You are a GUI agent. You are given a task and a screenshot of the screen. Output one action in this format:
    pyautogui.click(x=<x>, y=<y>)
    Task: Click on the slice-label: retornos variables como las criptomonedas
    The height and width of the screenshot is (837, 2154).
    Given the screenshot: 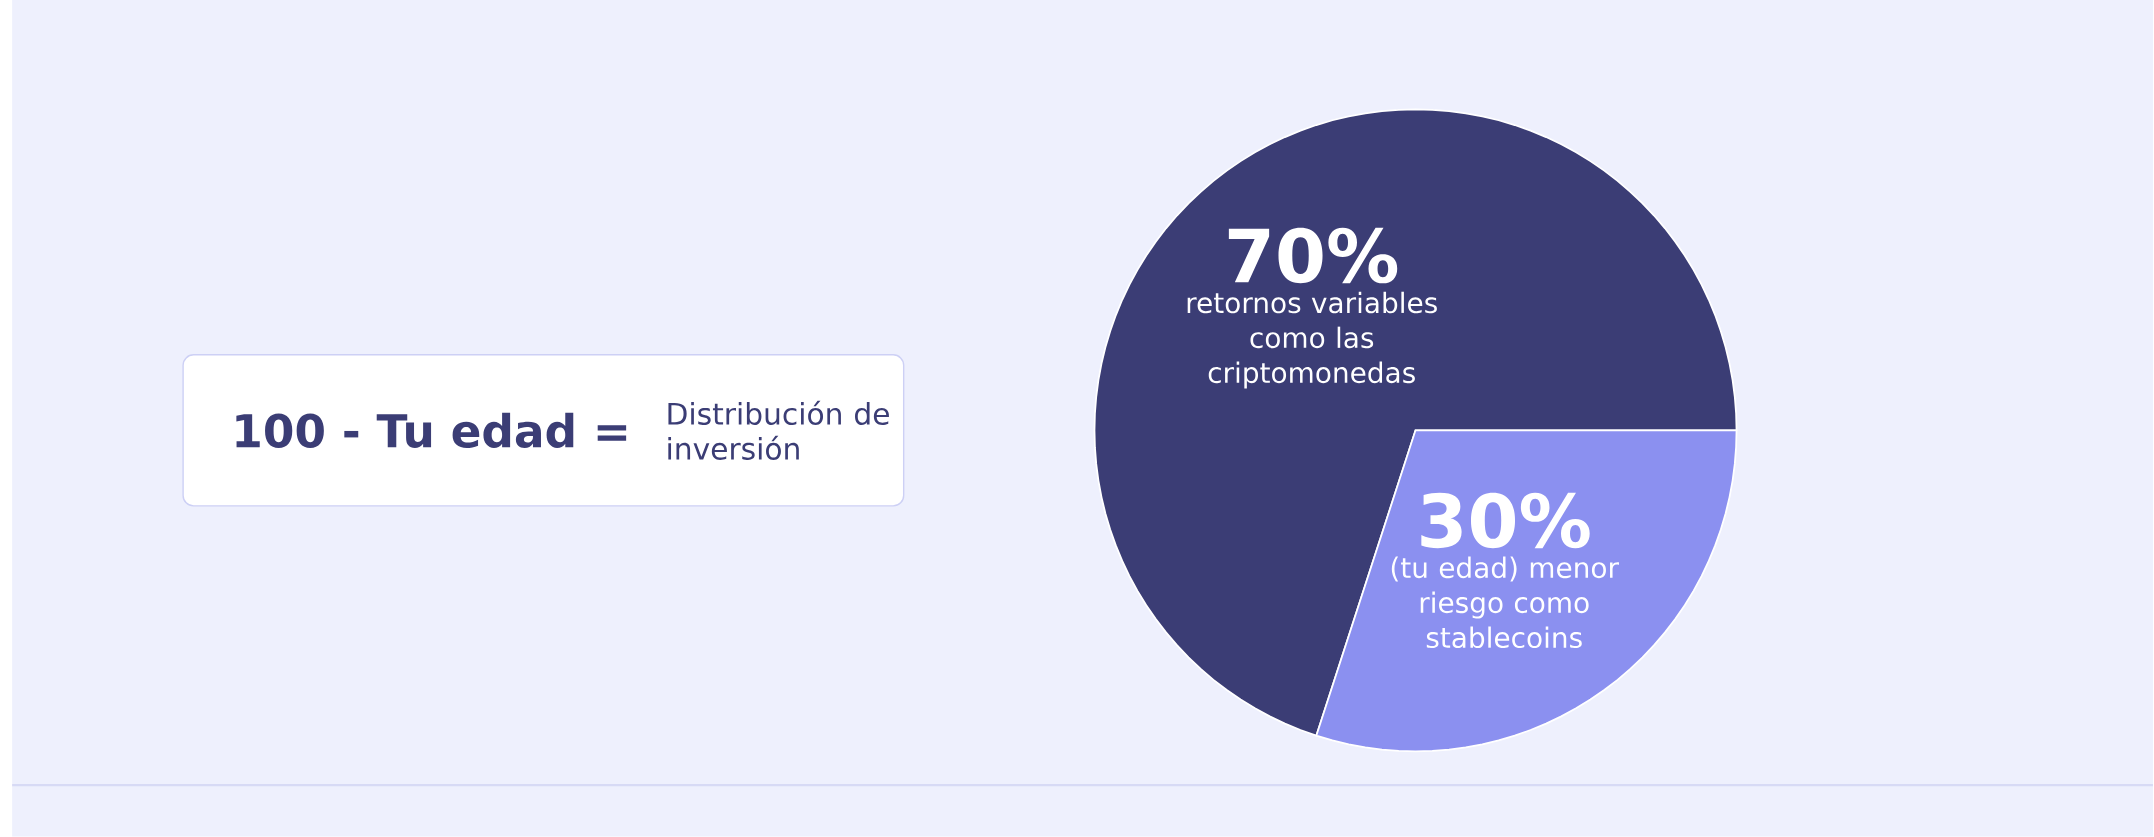 What is the action you would take?
    pyautogui.click(x=1312, y=340)
    